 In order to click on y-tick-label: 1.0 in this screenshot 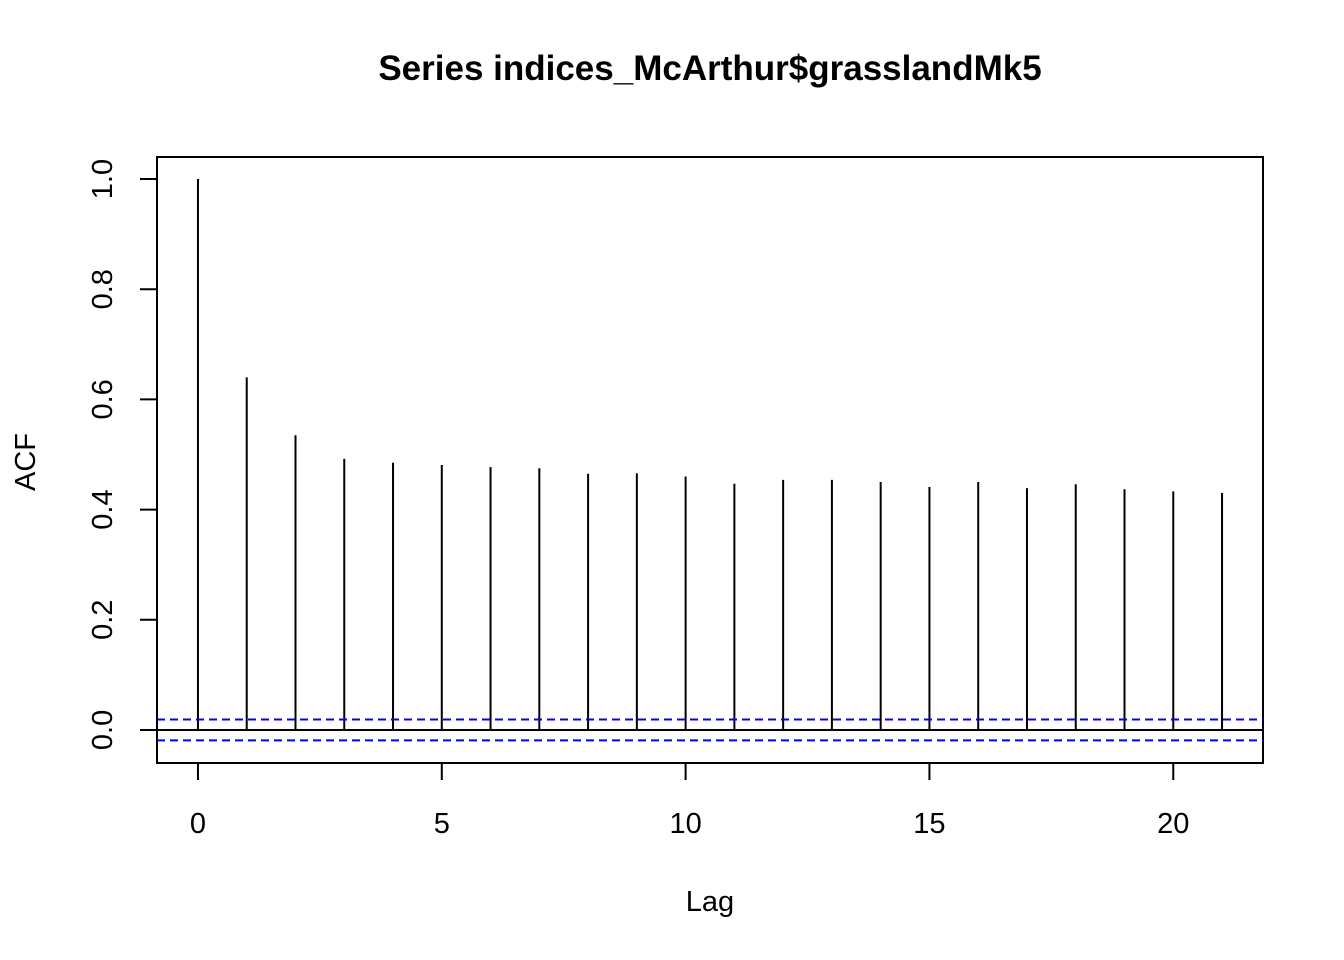, I will do `click(103, 179)`.